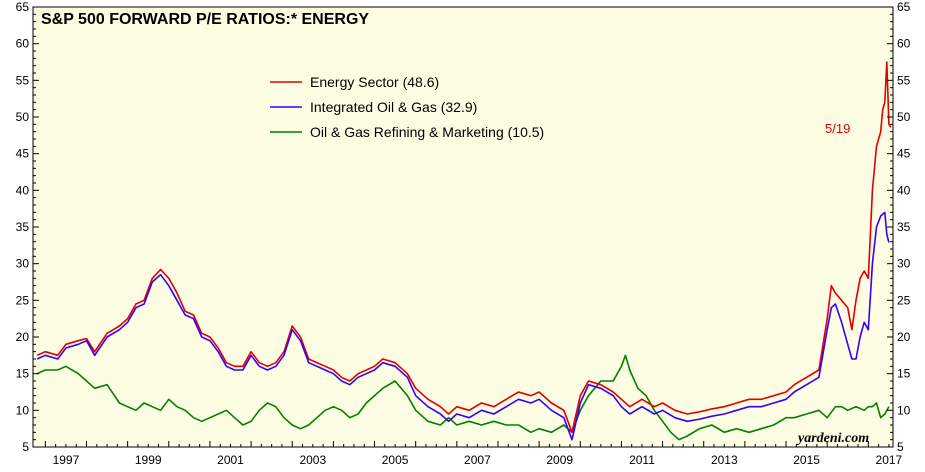 The width and height of the screenshot is (925, 472). What do you see at coordinates (889, 460) in the screenshot?
I see `x-tick-label: 2017` at bounding box center [889, 460].